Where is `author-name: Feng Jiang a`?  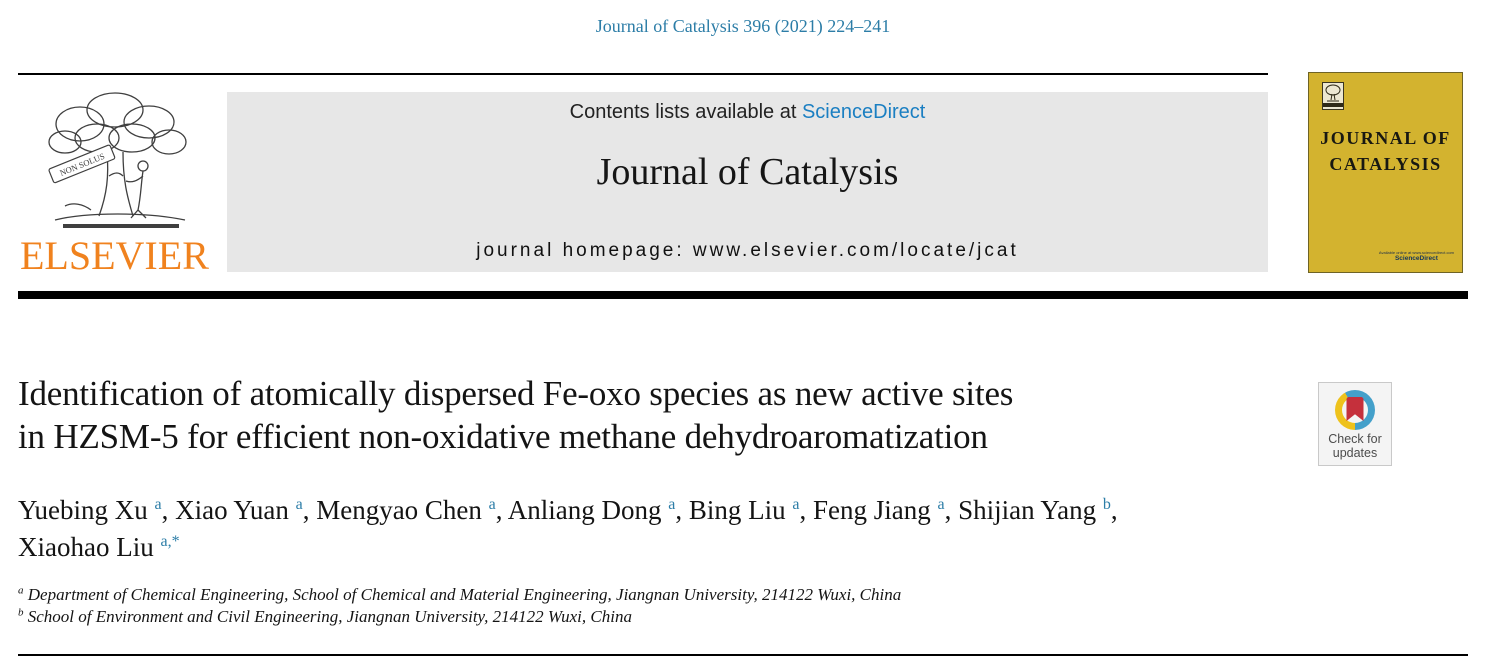 author-name: Feng Jiang a is located at coordinates (879, 510).